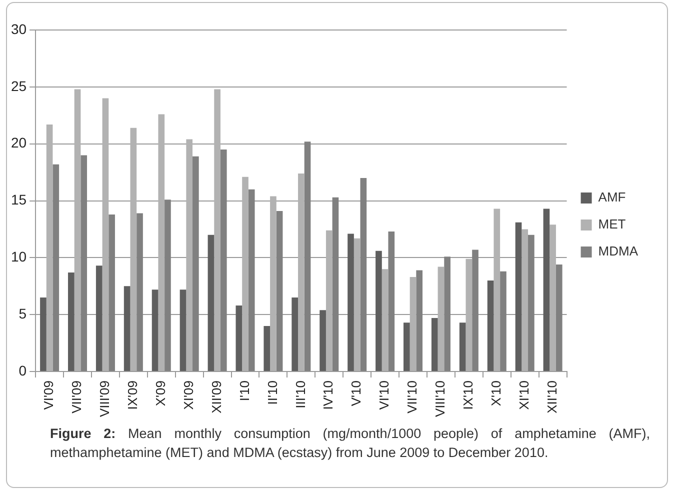 The image size is (676, 491). Describe the element at coordinates (160, 393) in the screenshot. I see `x-tick-label: X'09` at that location.